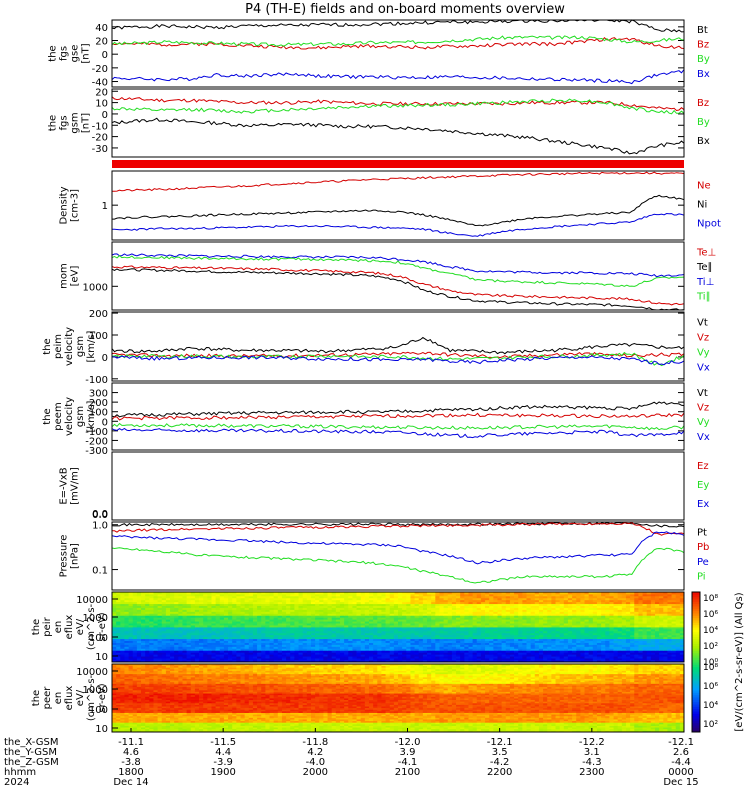 The height and width of the screenshot is (800, 750). Describe the element at coordinates (47, 626) in the screenshot. I see `y-axis-label: peir` at that location.